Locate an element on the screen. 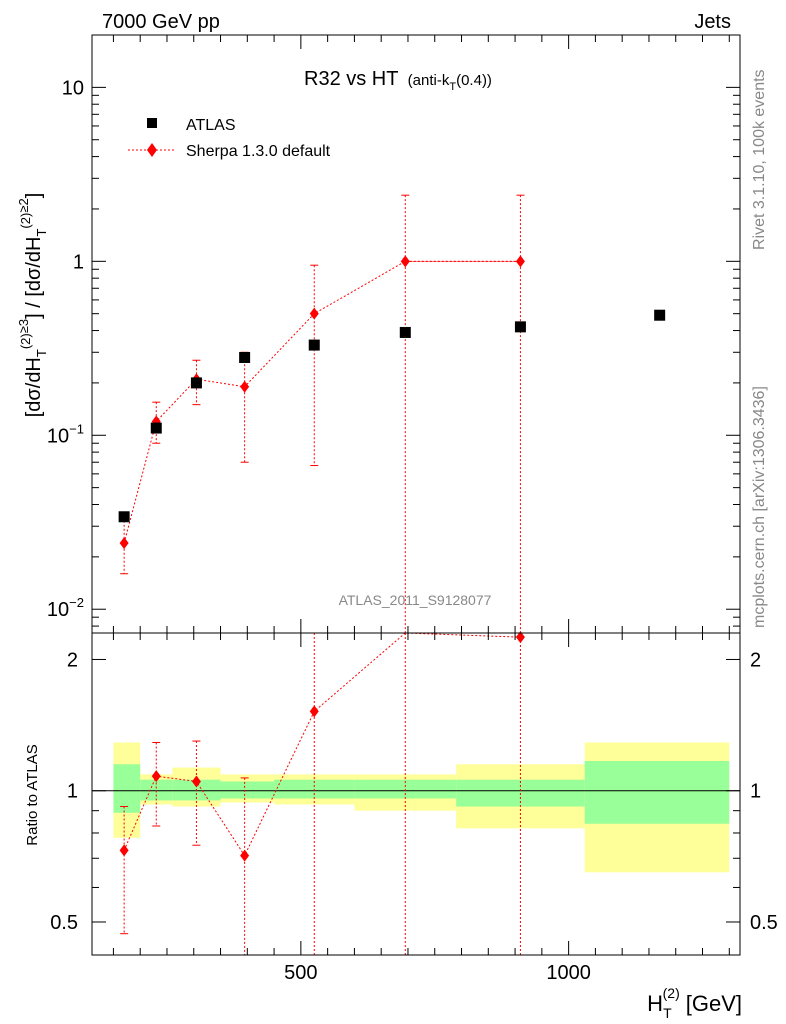  plot-title-sub-end: (0.4)) is located at coordinates (474, 80).